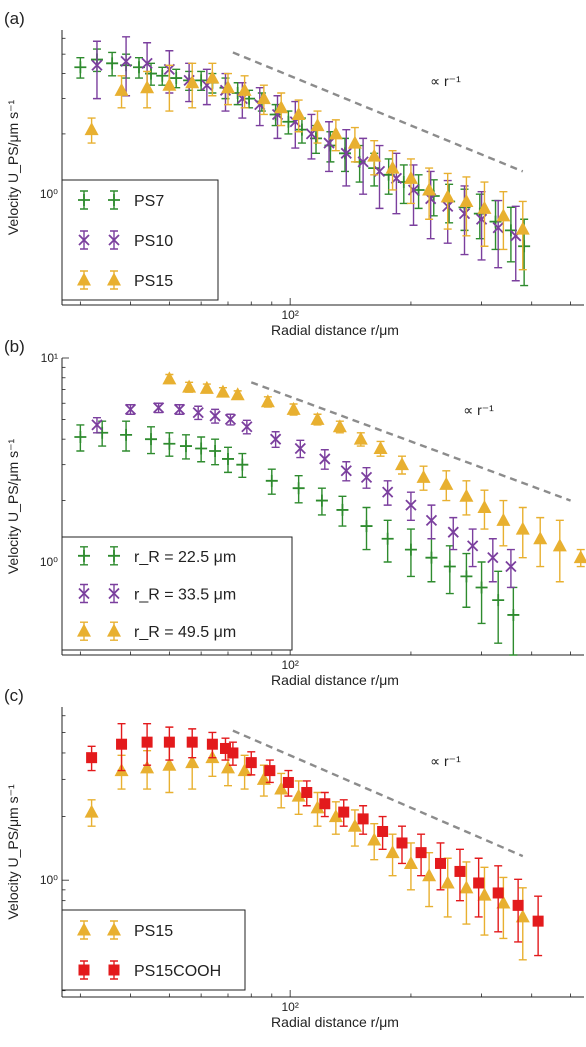  What do you see at coordinates (49, 358) in the screenshot?
I see `y-tick-label: 10¹` at bounding box center [49, 358].